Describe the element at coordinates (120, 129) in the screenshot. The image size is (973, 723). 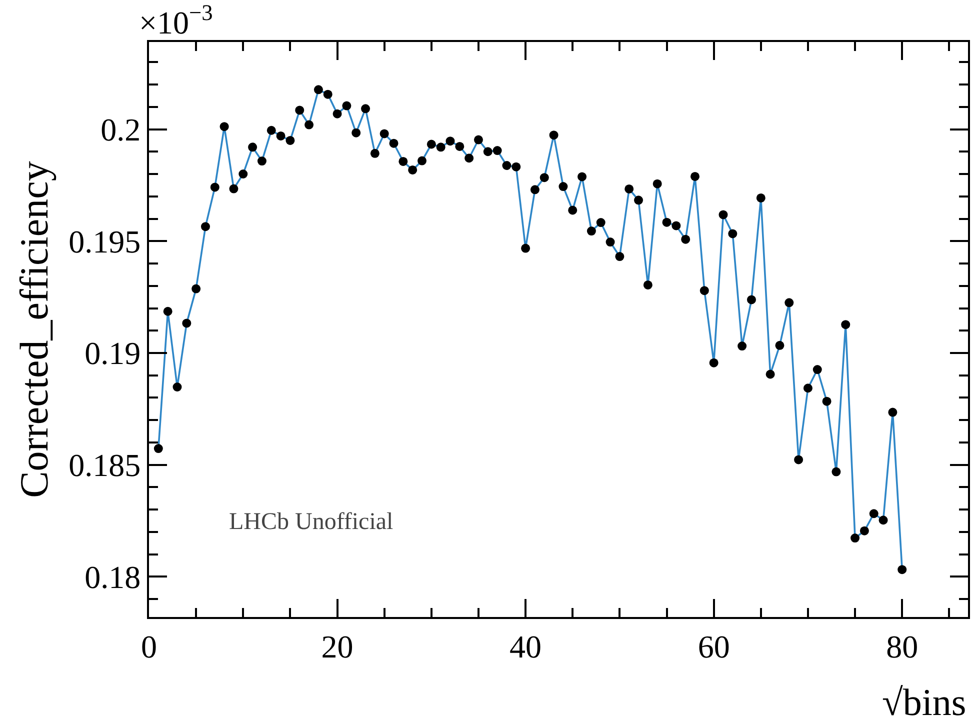
I see `y-tick-label: 0.2` at that location.